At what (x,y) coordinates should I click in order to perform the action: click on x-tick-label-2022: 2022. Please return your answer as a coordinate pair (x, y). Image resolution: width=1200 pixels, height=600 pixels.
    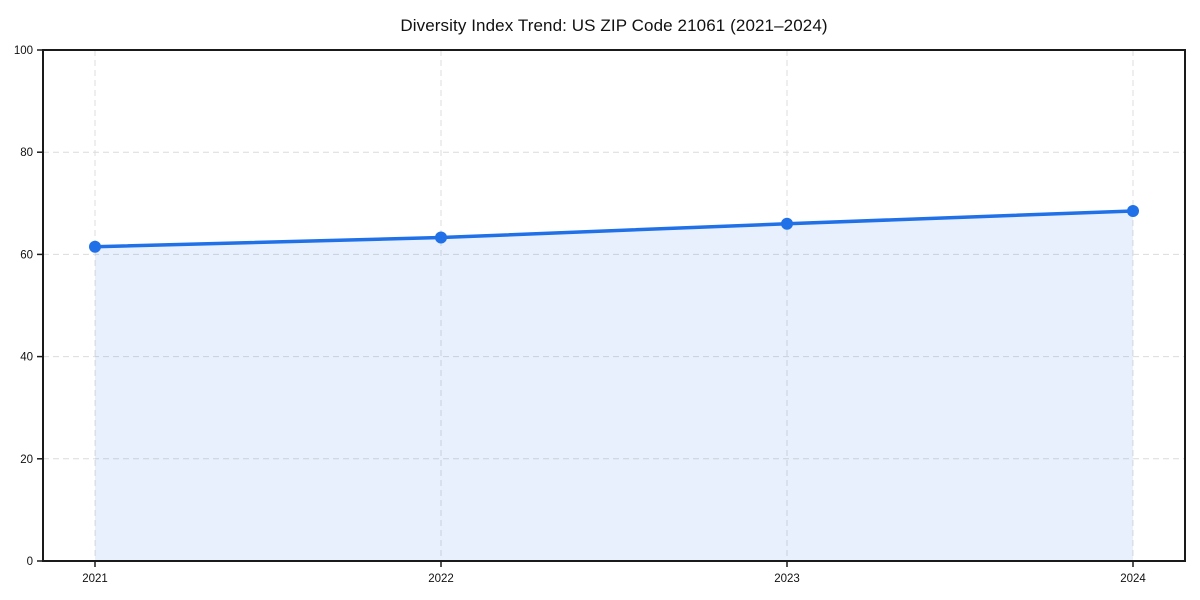
    Looking at the image, I should click on (441, 579).